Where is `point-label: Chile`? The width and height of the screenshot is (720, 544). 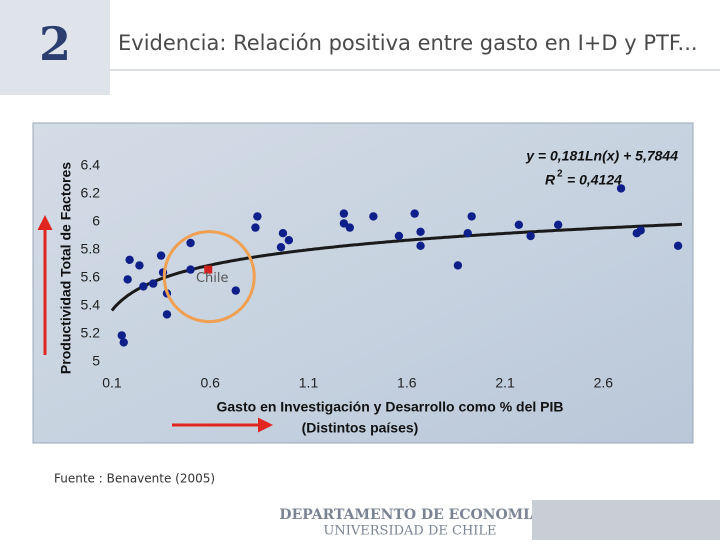
point-label: Chile is located at coordinates (212, 278).